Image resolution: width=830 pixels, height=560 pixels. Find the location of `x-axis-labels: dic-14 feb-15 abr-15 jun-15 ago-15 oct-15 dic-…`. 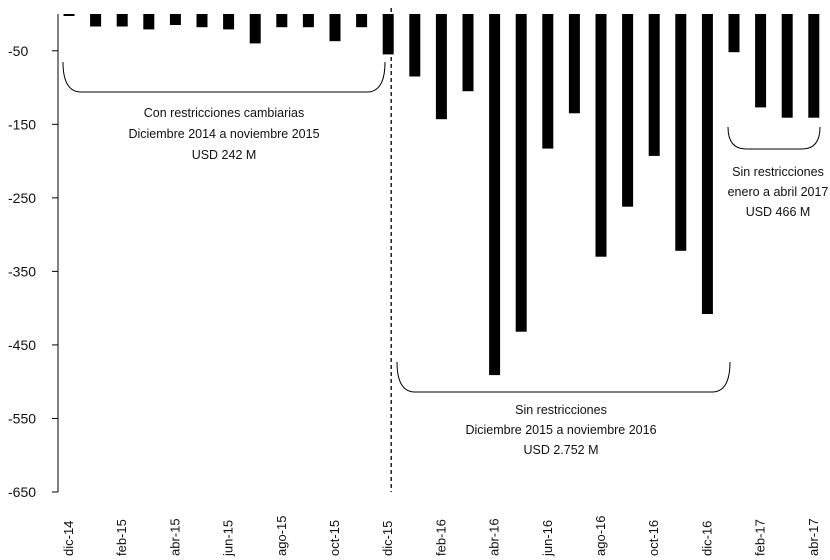

x-axis-labels: dic-14 feb-15 abr-15 jun-15 ago-15 oct-15 dic-… is located at coordinates (441, 536).